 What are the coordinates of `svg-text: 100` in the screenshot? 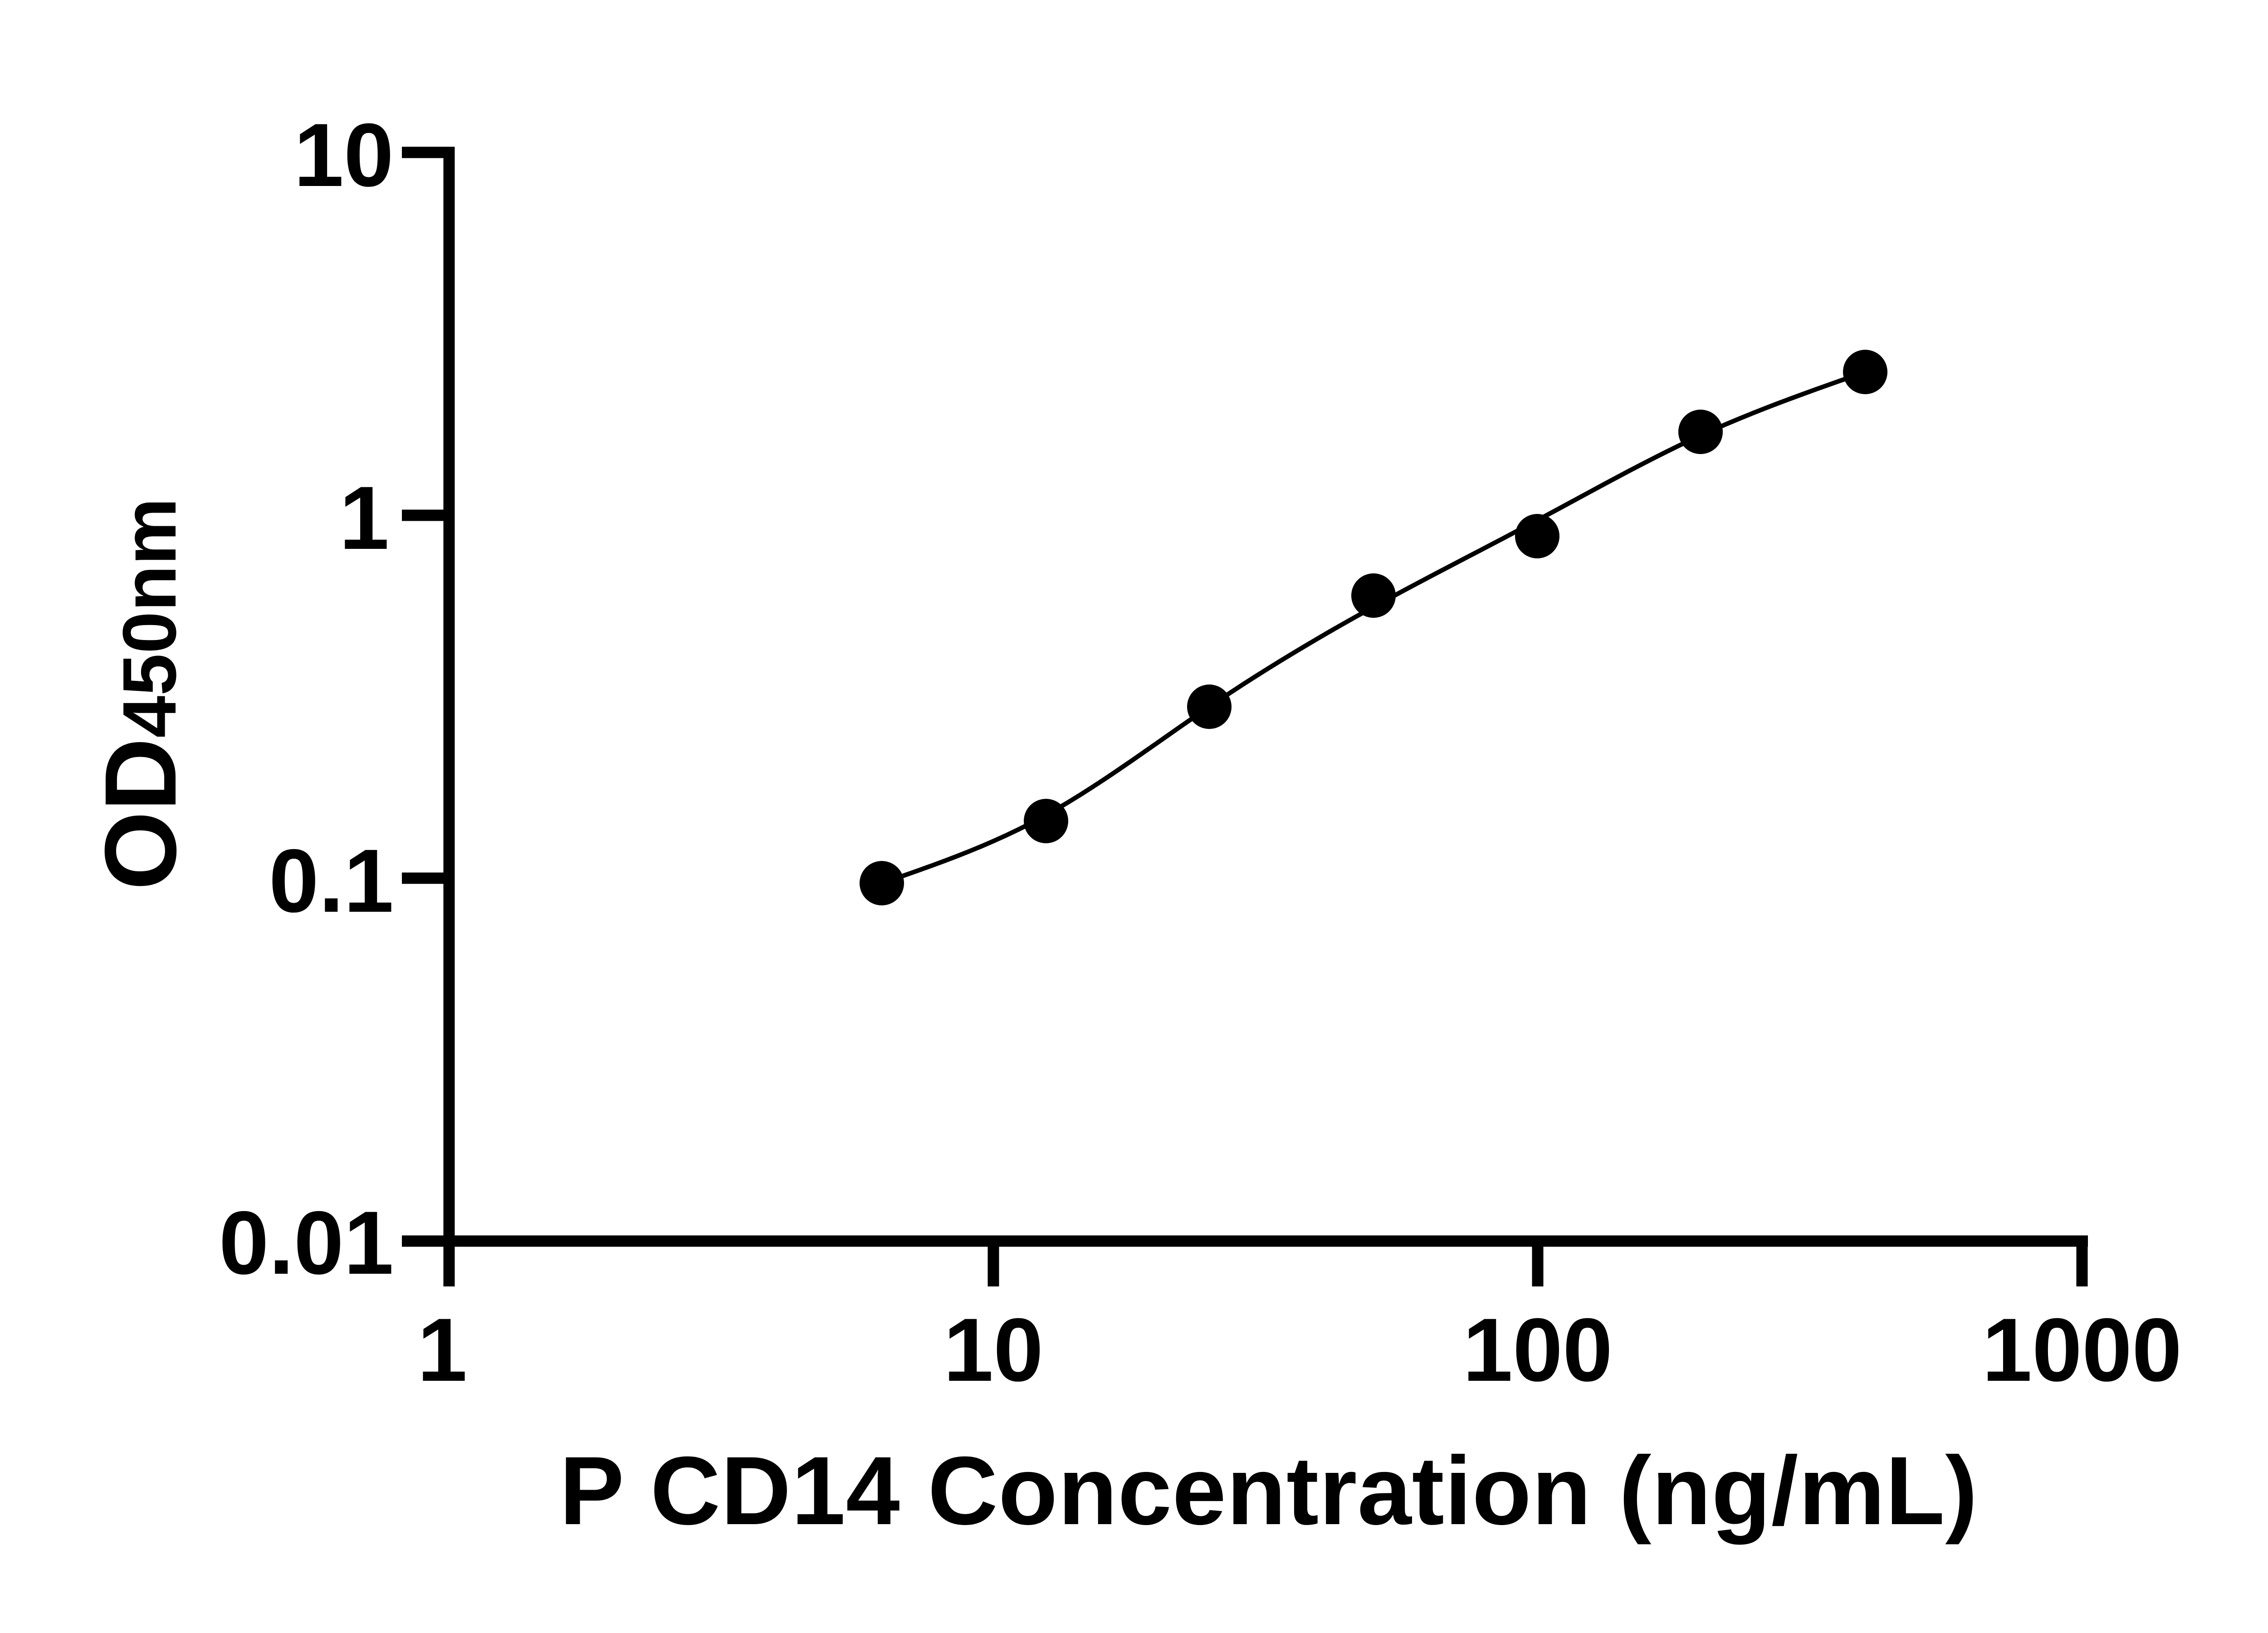 It's located at (1538, 1350).